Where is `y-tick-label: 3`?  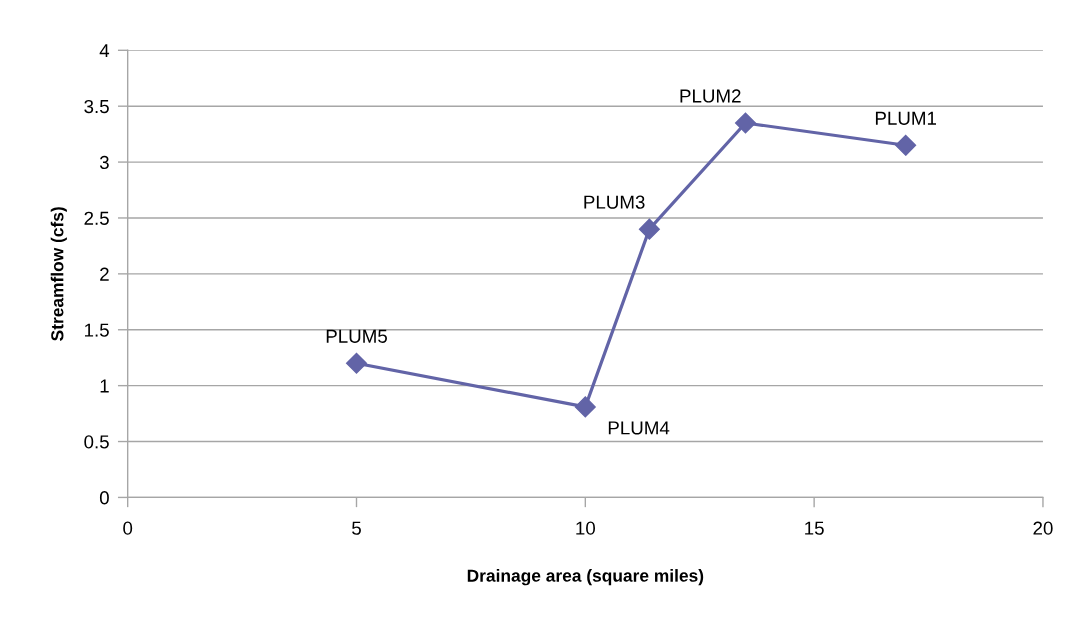 y-tick-label: 3 is located at coordinates (104, 162).